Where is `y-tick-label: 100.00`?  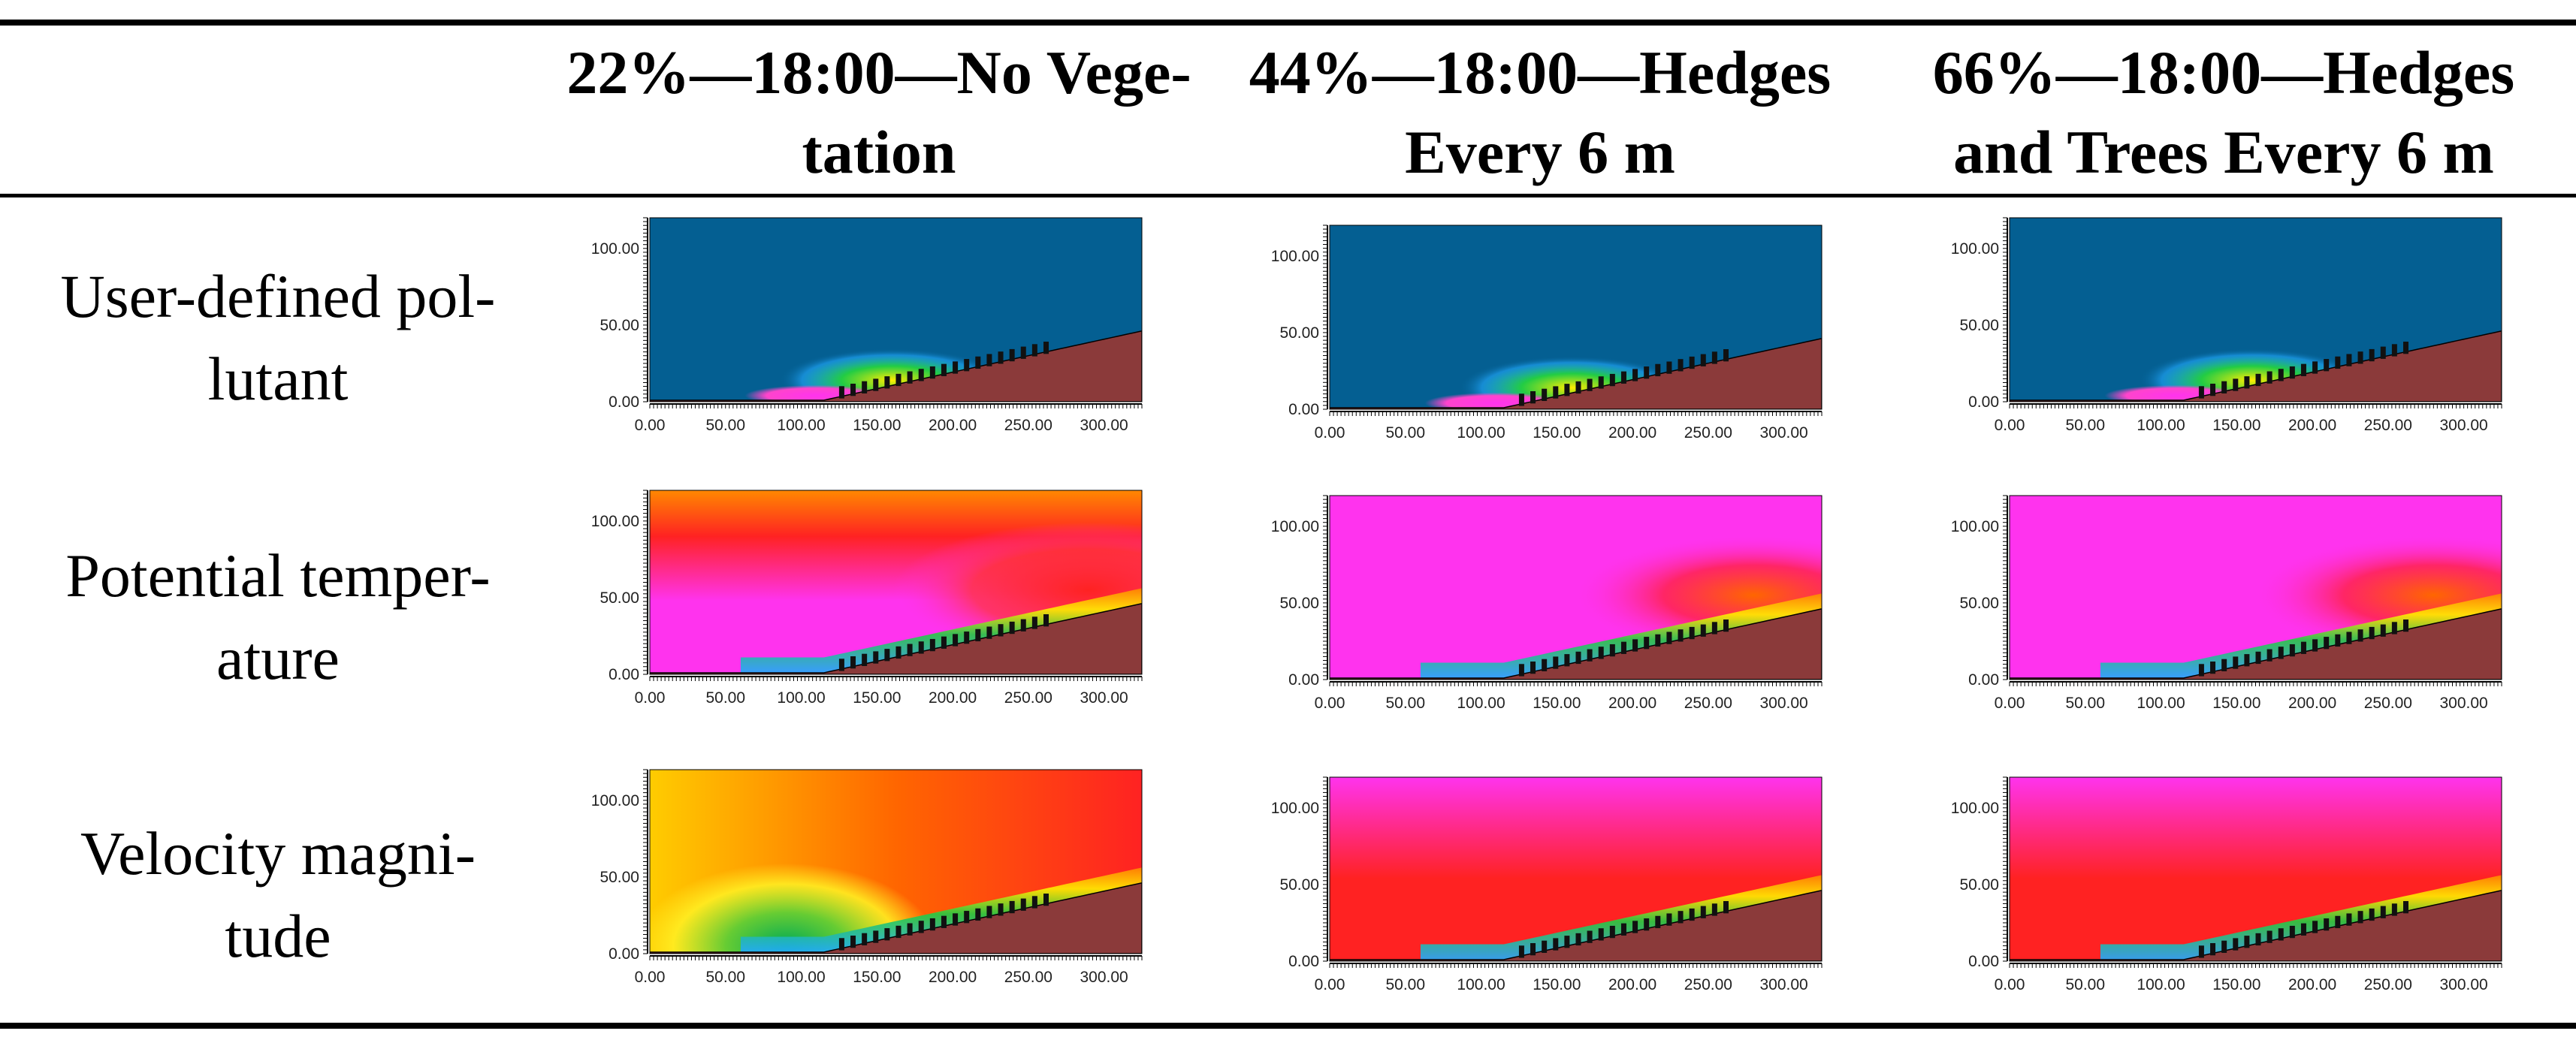 y-tick-label: 100.00 is located at coordinates (615, 521).